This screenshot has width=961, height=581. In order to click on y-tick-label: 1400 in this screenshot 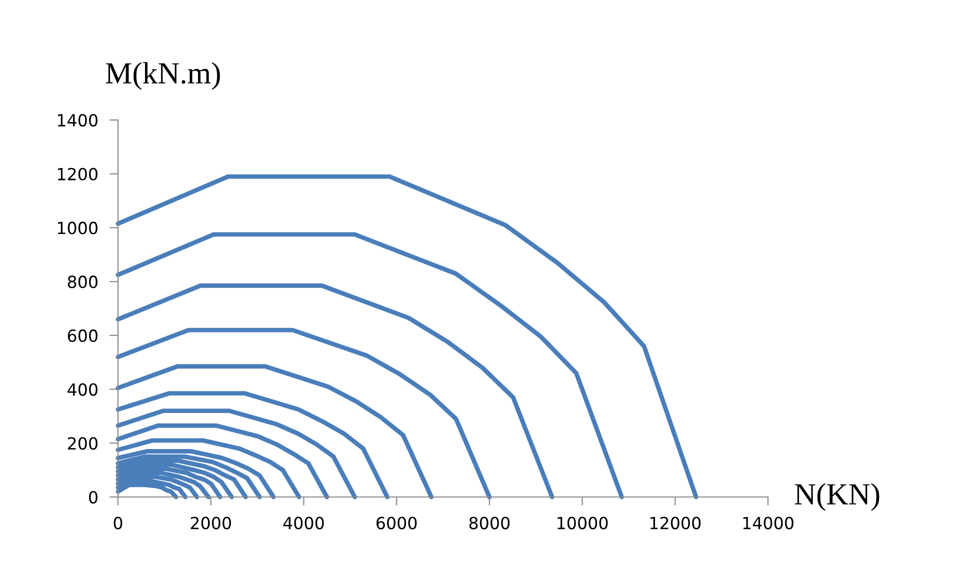, I will do `click(78, 120)`.